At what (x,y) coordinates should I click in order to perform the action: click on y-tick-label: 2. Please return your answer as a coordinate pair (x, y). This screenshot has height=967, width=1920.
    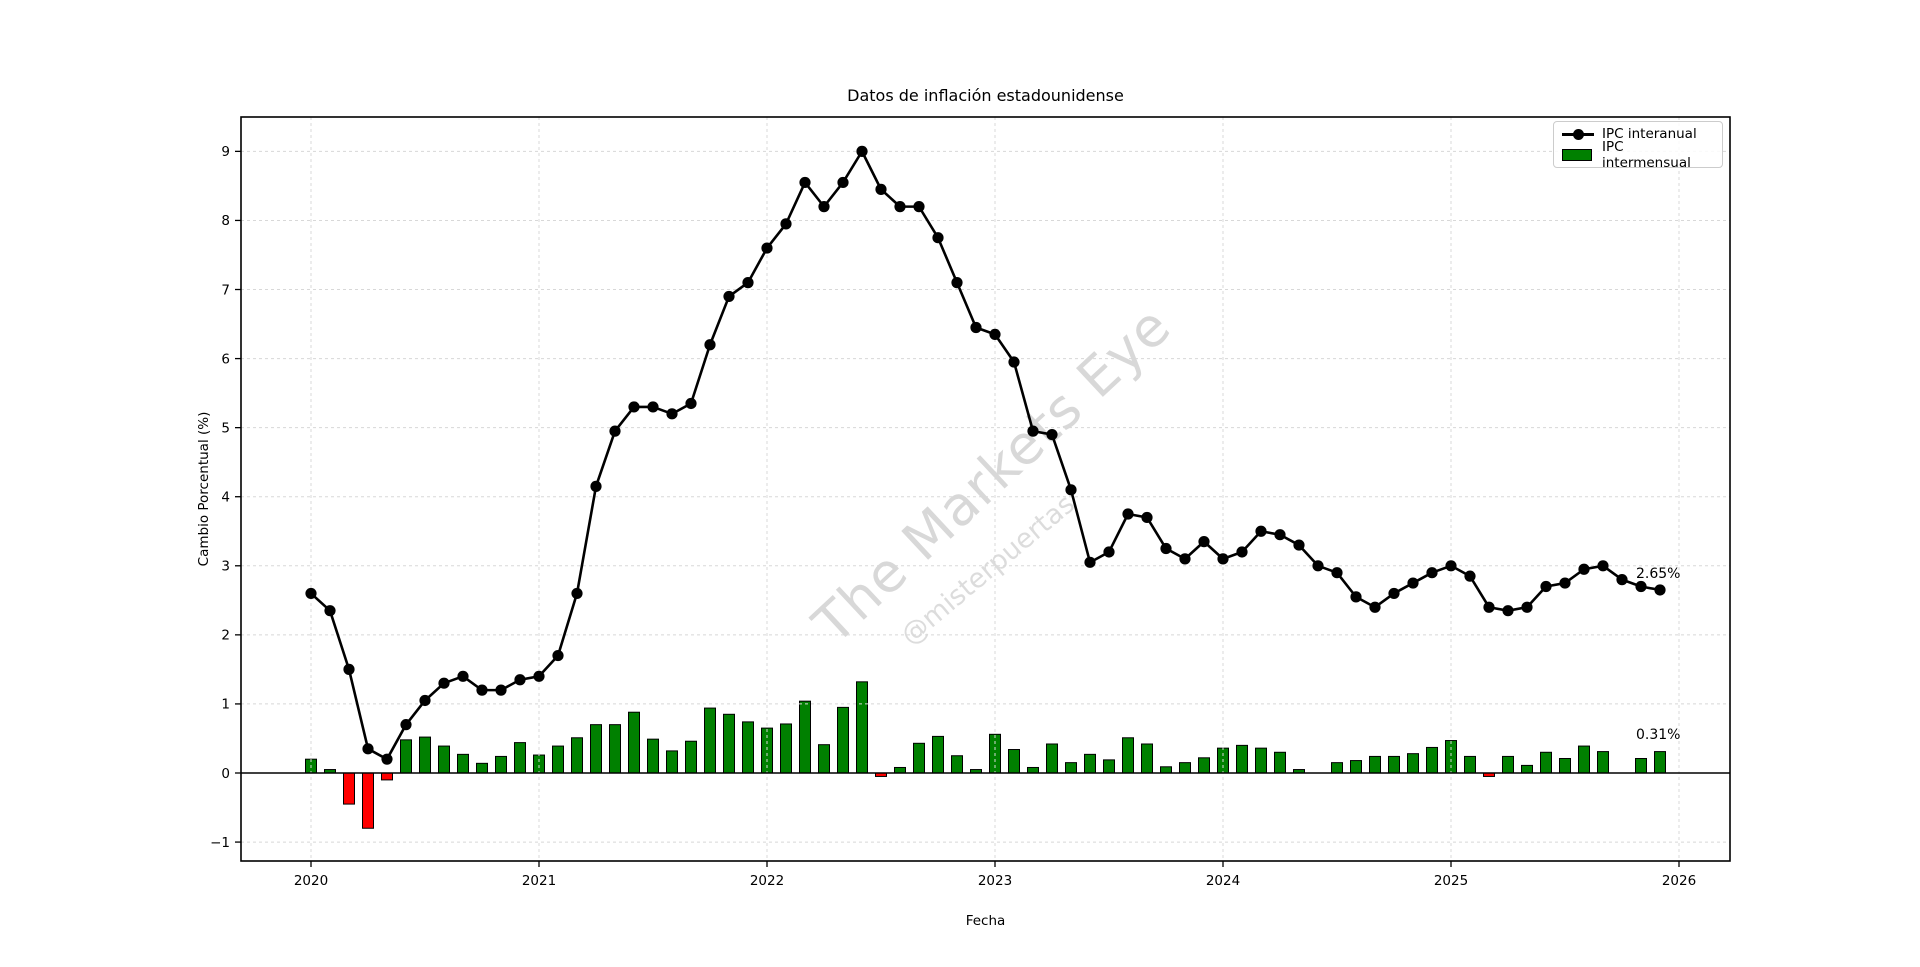
    Looking at the image, I should click on (225, 636).